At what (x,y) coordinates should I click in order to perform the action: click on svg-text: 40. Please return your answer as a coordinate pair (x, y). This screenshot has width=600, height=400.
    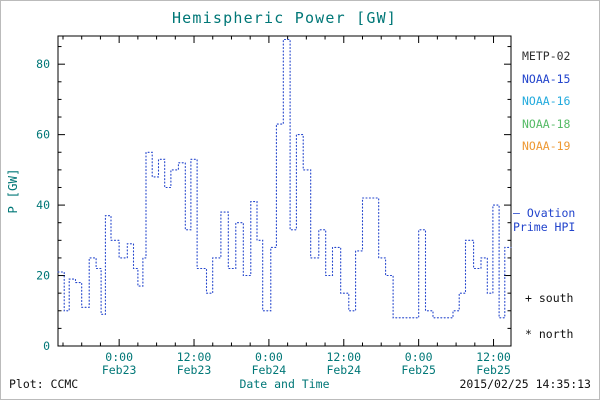
    Looking at the image, I should click on (43, 205).